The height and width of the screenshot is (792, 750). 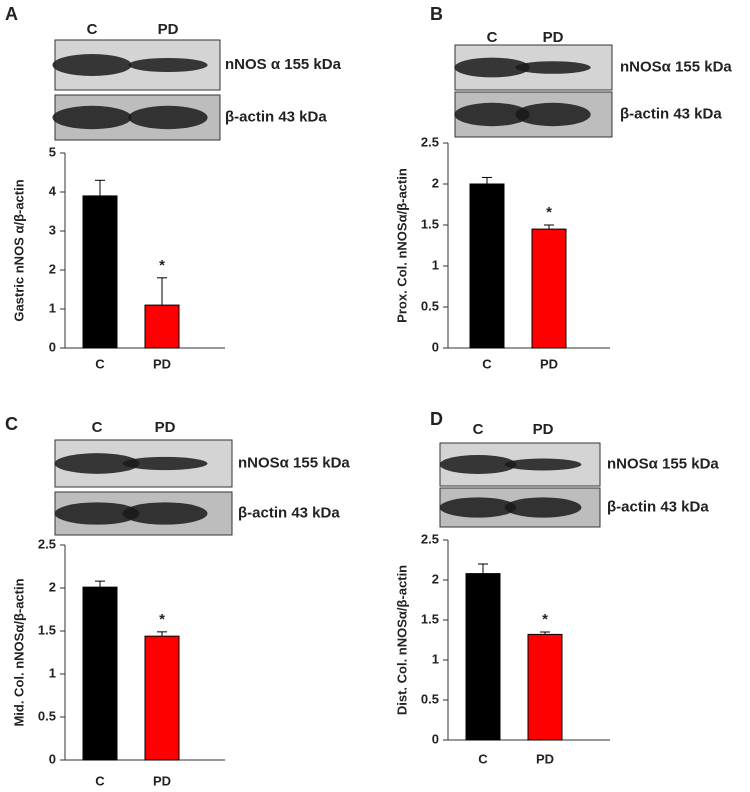 What do you see at coordinates (401, 640) in the screenshot?
I see `y-axis-label: Dist. Col. nNOSα/β-actin` at bounding box center [401, 640].